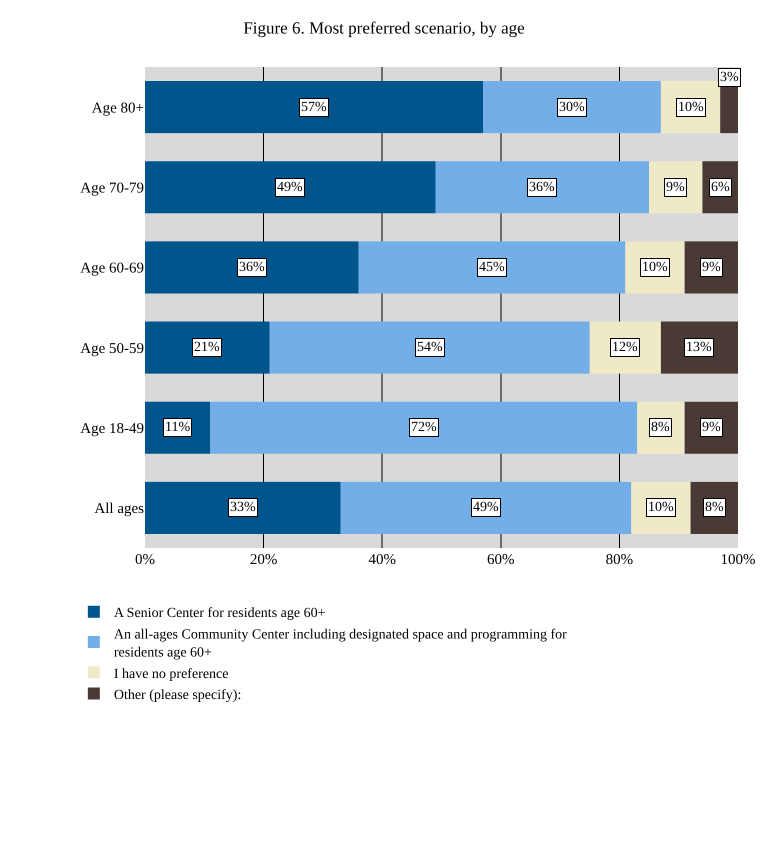 This screenshot has height=854, width=768. Describe the element at coordinates (720, 187) in the screenshot. I see `data-label: 6%` at that location.